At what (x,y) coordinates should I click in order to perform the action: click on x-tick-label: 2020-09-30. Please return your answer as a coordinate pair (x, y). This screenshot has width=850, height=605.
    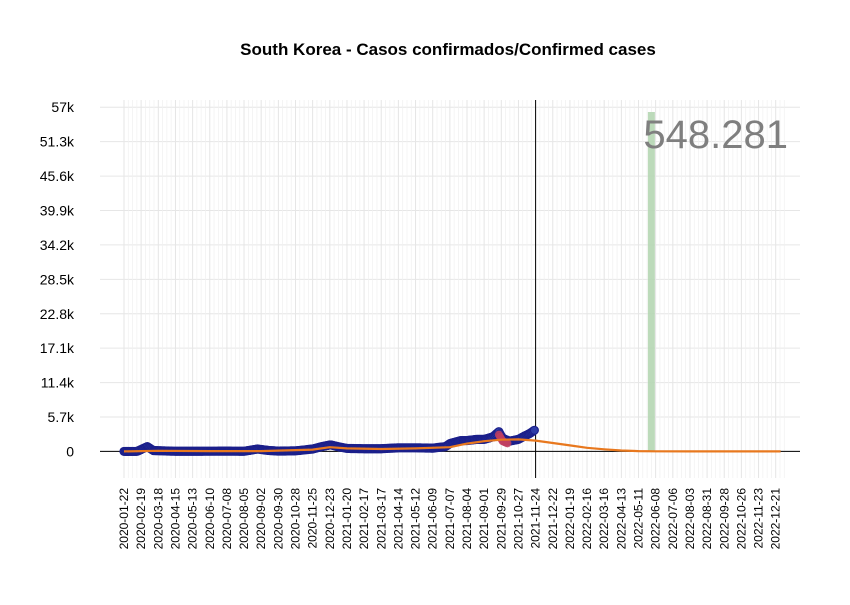
    Looking at the image, I should click on (278, 519).